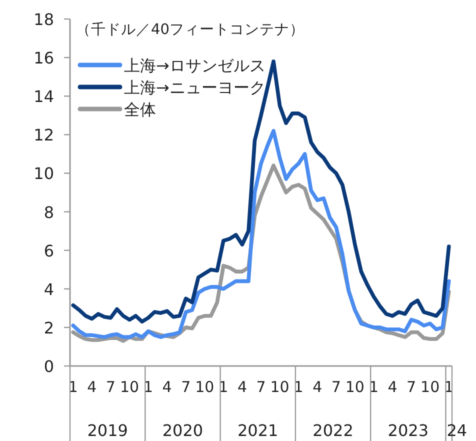 The image size is (476, 441). I want to click on legend-label: 上海→ニューヨーク, so click(195, 87).